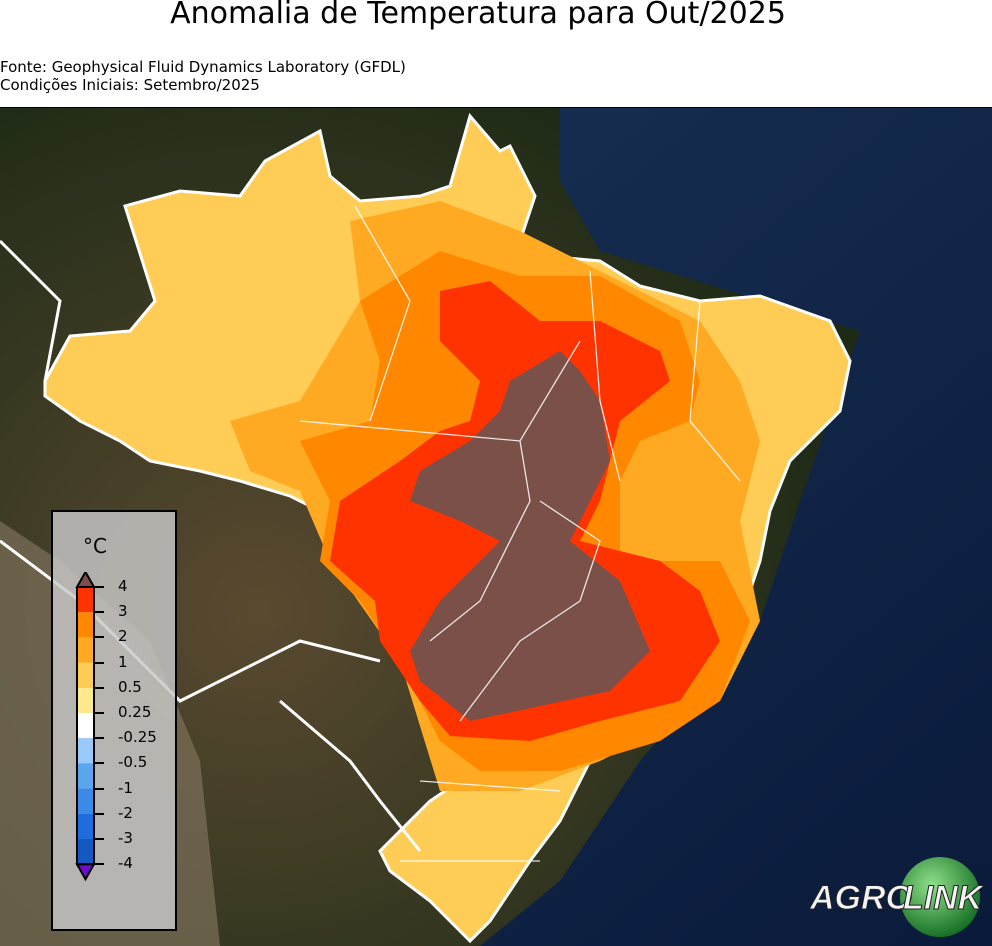 This screenshot has width=992, height=946. I want to click on colorbar-tick-label: -0.25, so click(137, 737).